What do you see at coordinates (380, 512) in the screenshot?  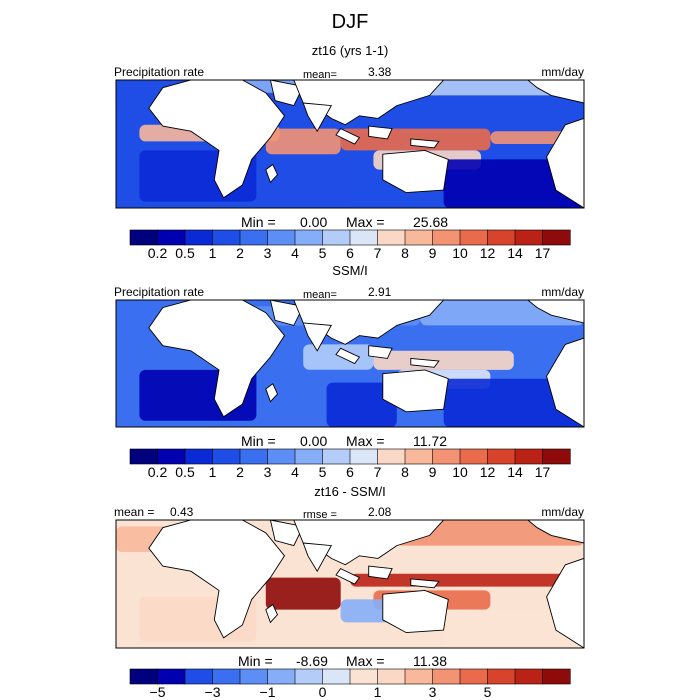 I see `rmse-value: 2.08` at bounding box center [380, 512].